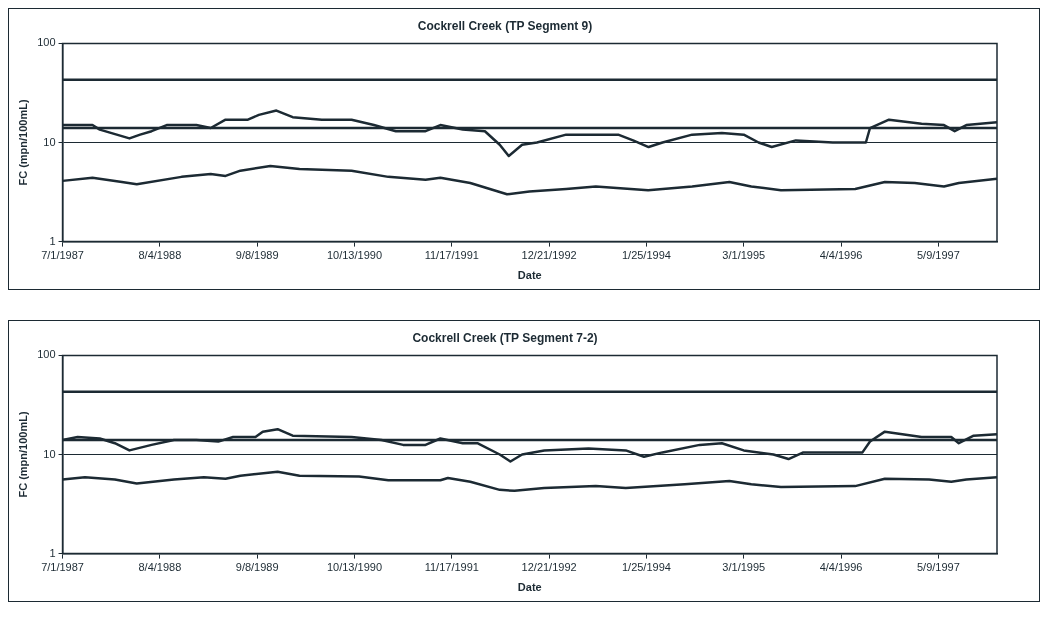  Describe the element at coordinates (505, 337) in the screenshot. I see `chart-title: Cockrell Creek (TP Segment 7-2)` at that location.